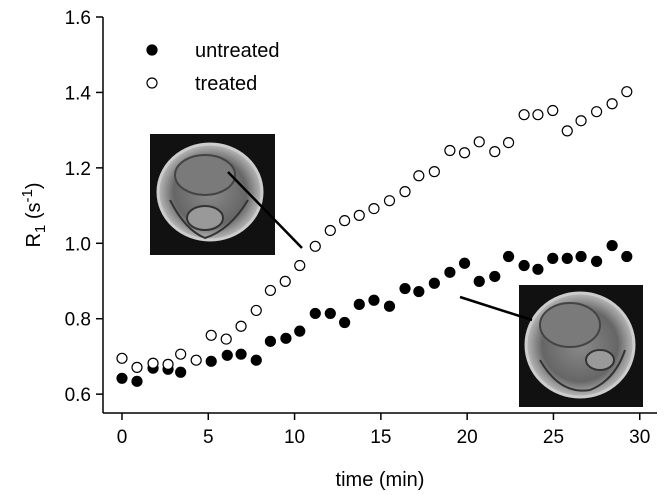 This screenshot has height=495, width=667. What do you see at coordinates (78, 395) in the screenshot?
I see `y-tick-label: 0.6` at bounding box center [78, 395].